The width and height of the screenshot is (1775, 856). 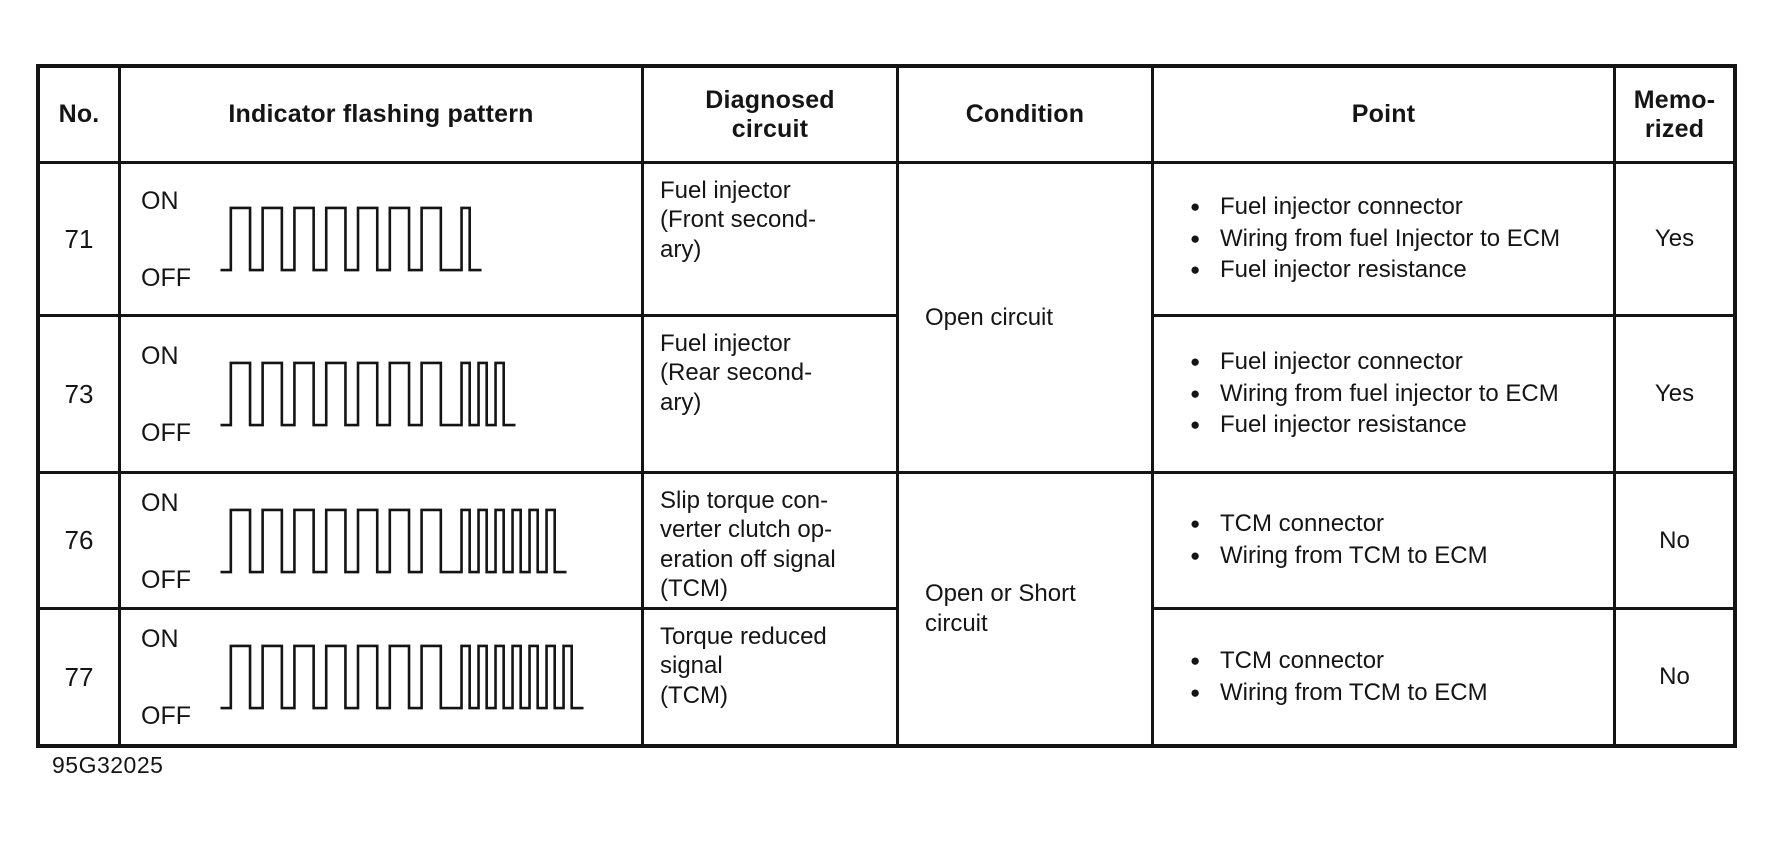 I want to click on column-header-condition: Condition, so click(x=1026, y=116).